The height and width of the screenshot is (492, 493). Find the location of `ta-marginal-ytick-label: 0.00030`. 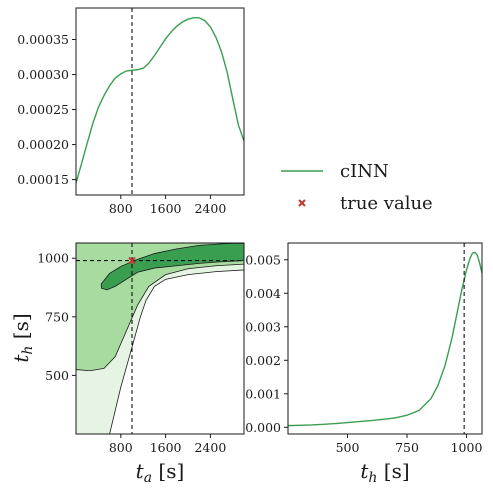

ta-marginal-ytick-label: 0.00030 is located at coordinates (43, 74).